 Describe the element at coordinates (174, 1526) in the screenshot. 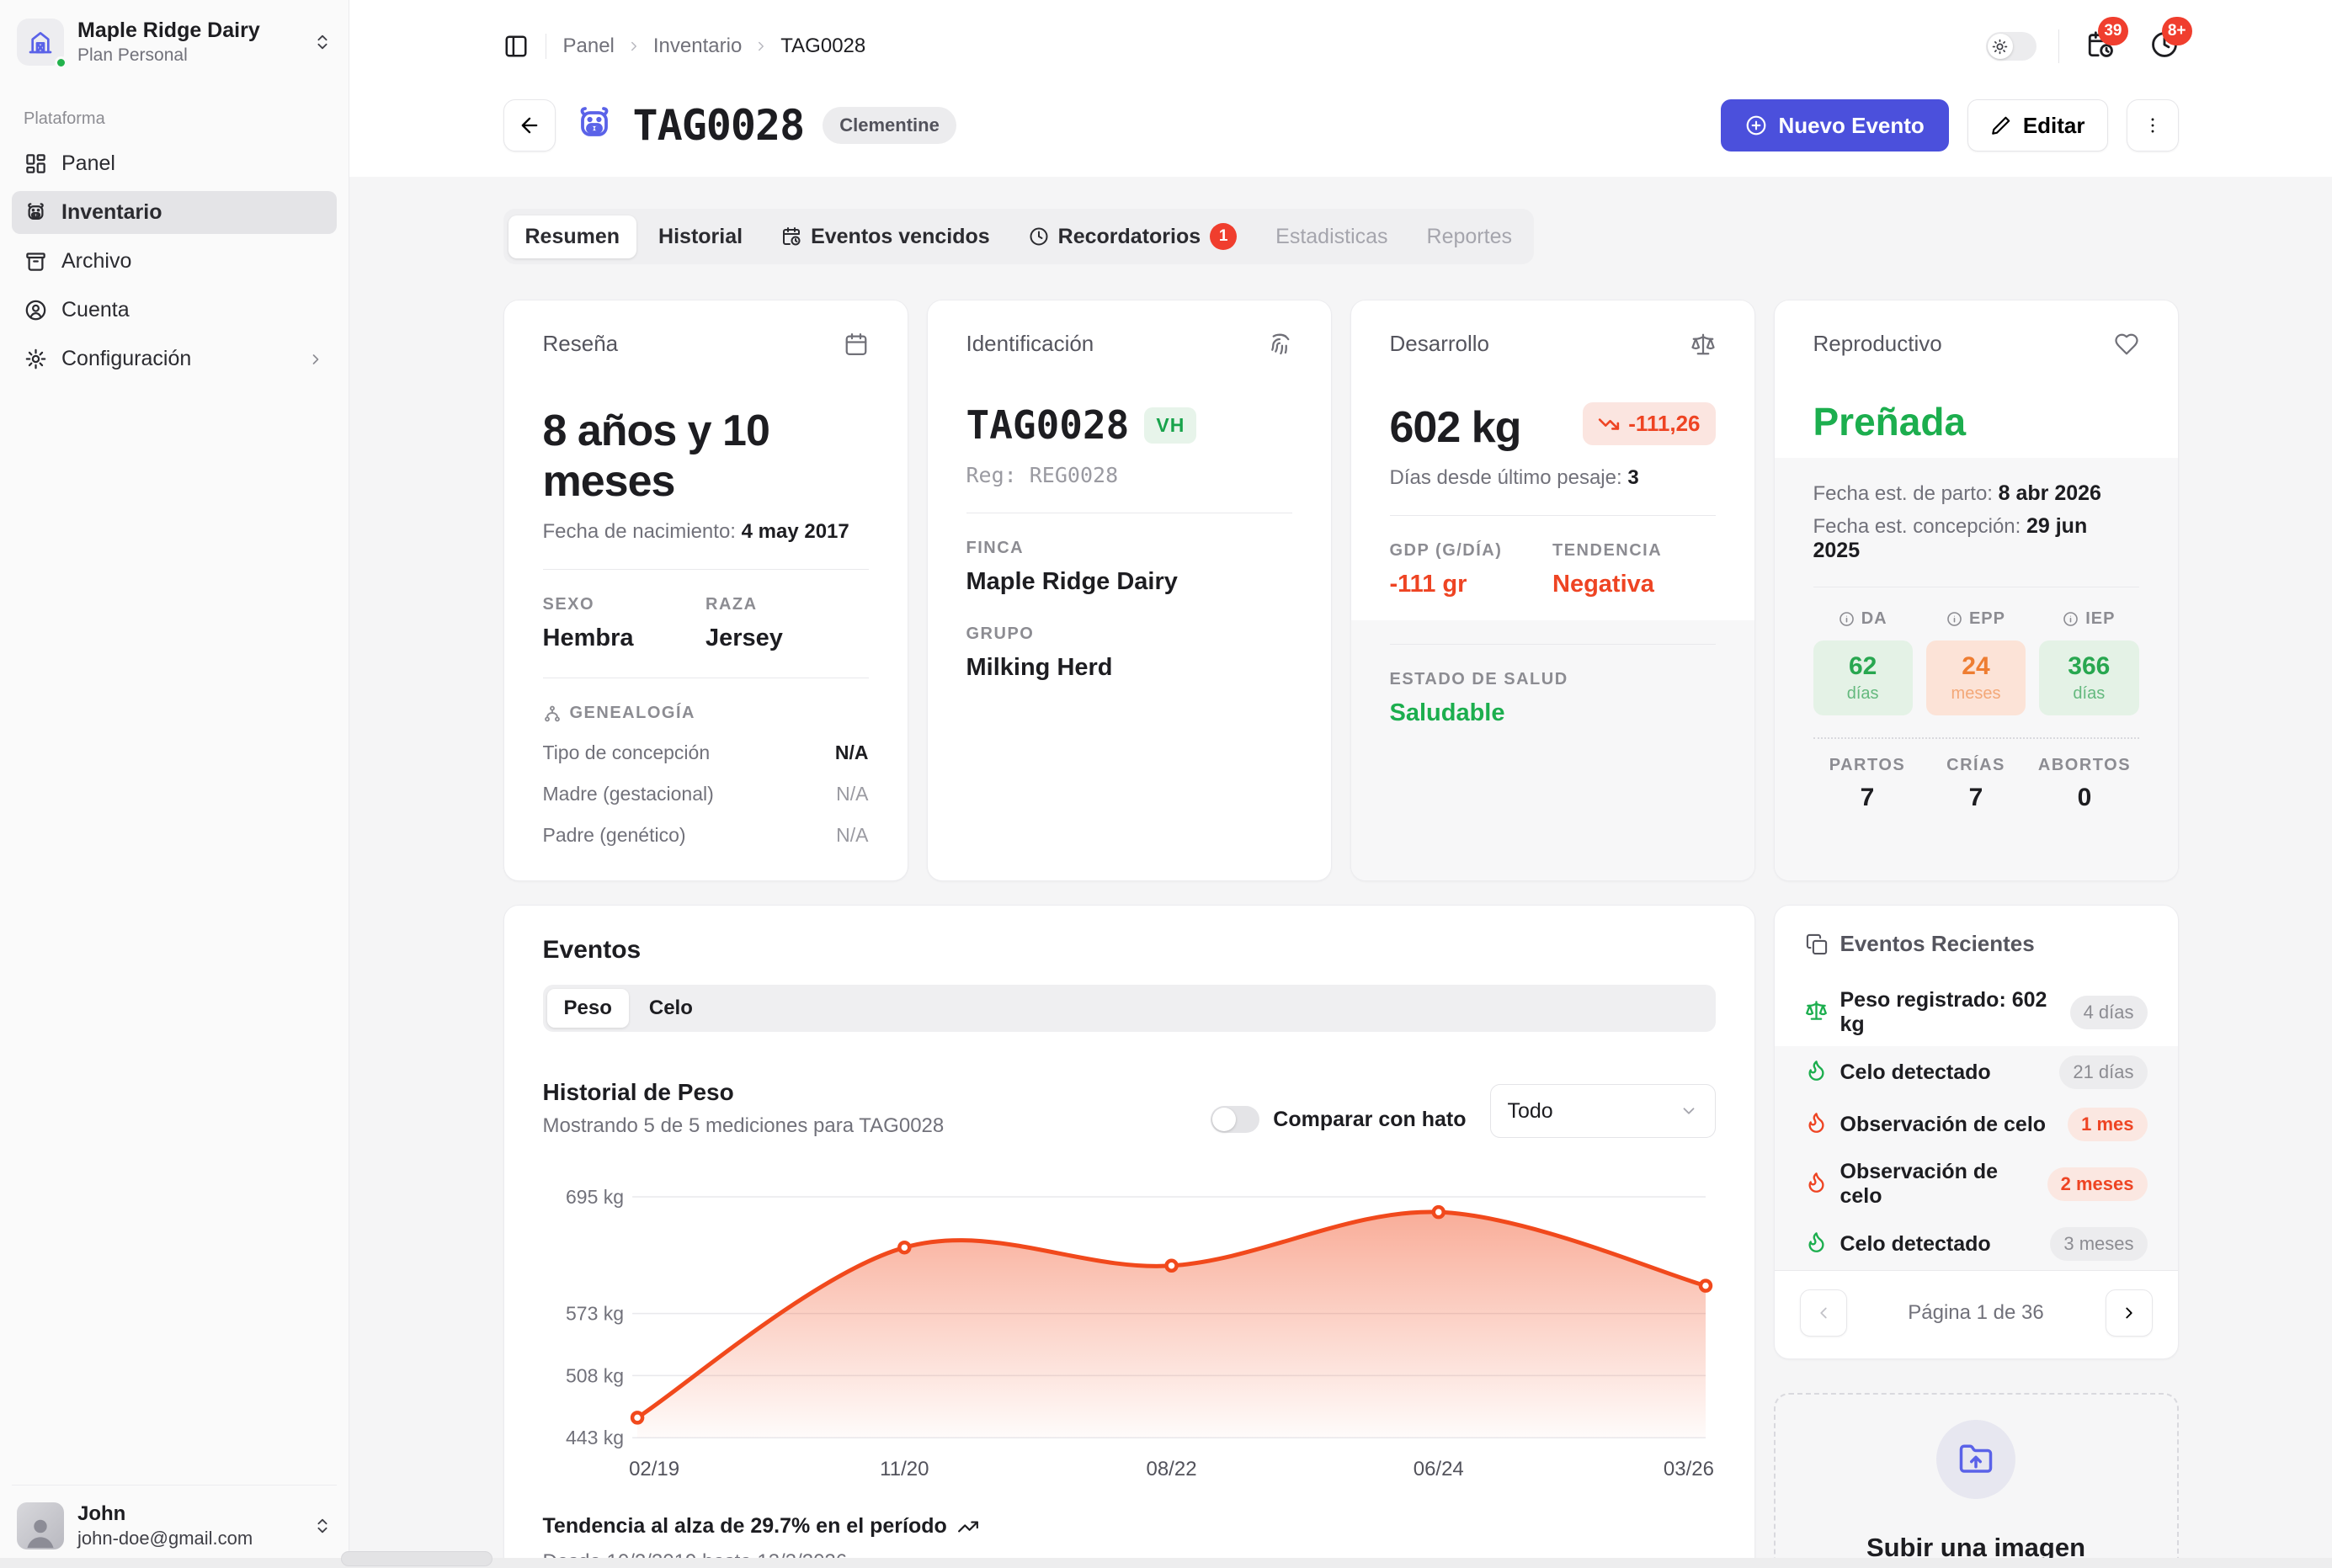

I see `user-menu: John john-doe@gmail.com` at that location.